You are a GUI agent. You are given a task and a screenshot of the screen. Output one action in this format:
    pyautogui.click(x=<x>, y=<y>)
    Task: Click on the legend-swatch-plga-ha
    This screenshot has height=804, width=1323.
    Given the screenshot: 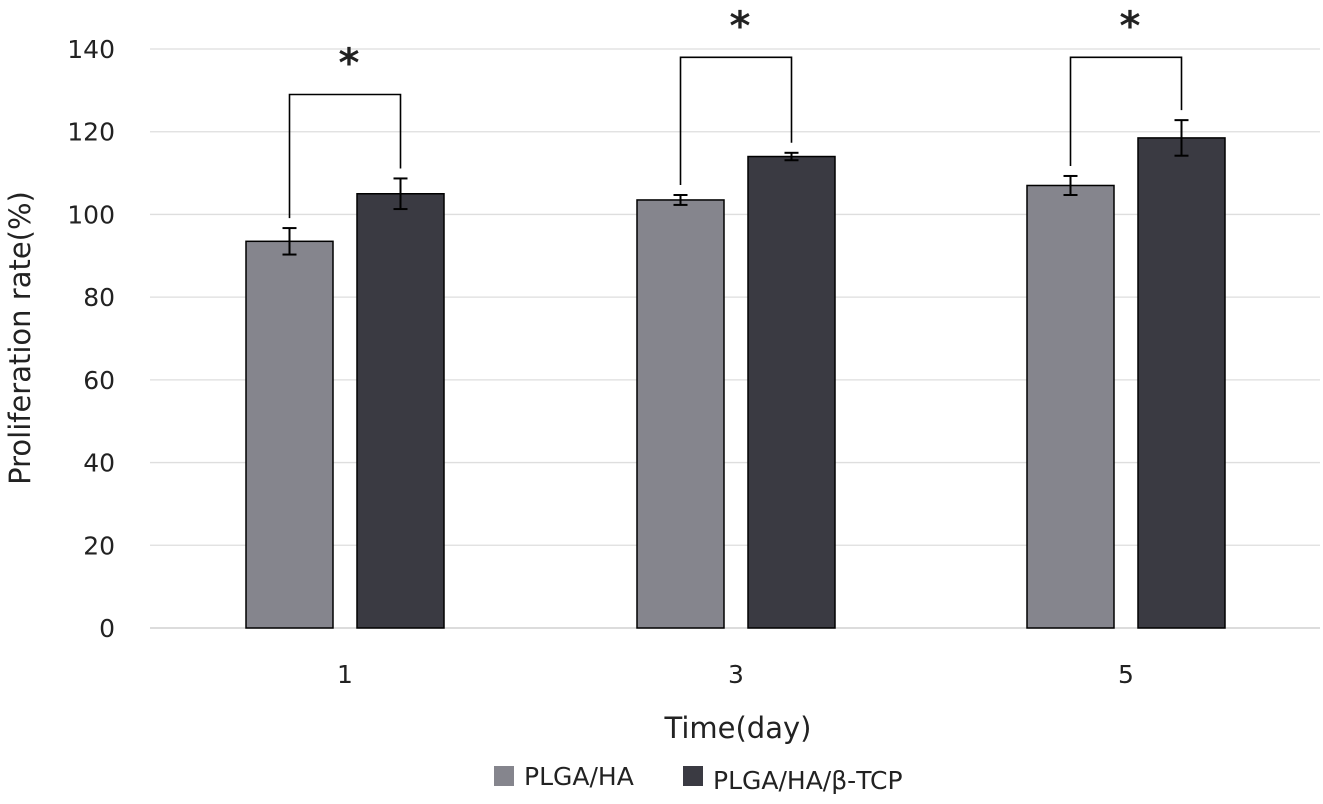 What is the action you would take?
    pyautogui.click(x=504, y=776)
    